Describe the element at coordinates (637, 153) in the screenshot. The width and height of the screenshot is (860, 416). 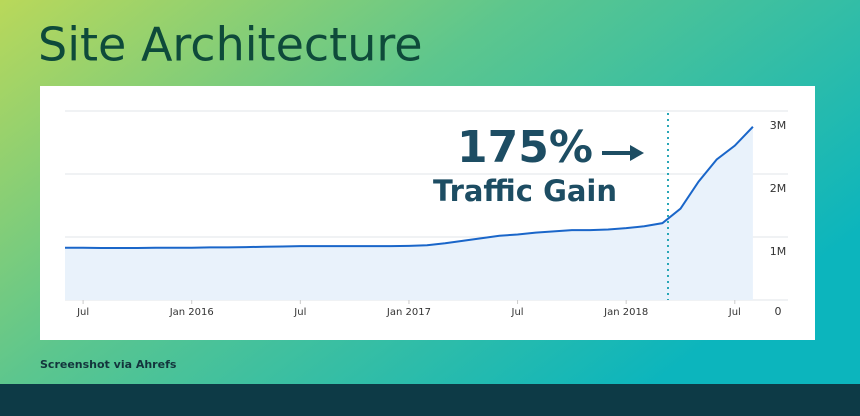
I see `annotation-arrowhead` at that location.